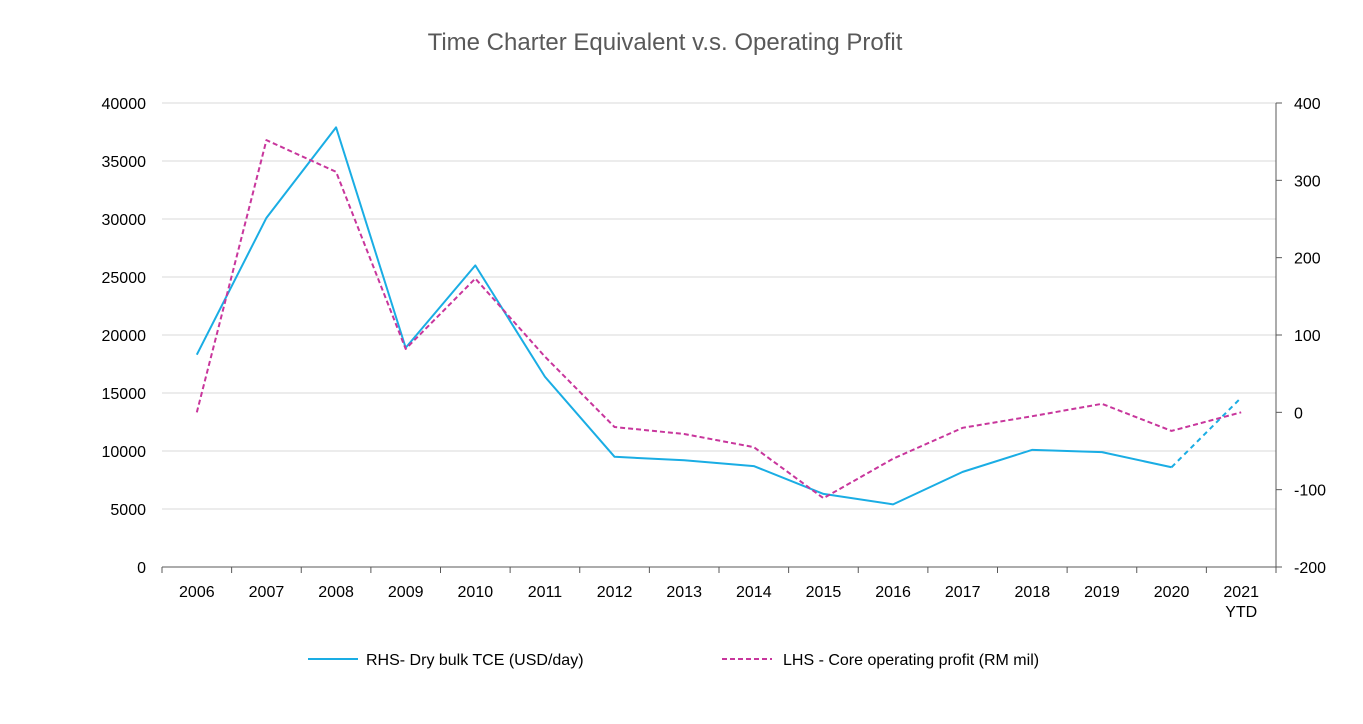 The height and width of the screenshot is (724, 1363). I want to click on legend-label: RHS- Dry bulk TCE (USD/day), so click(475, 660).